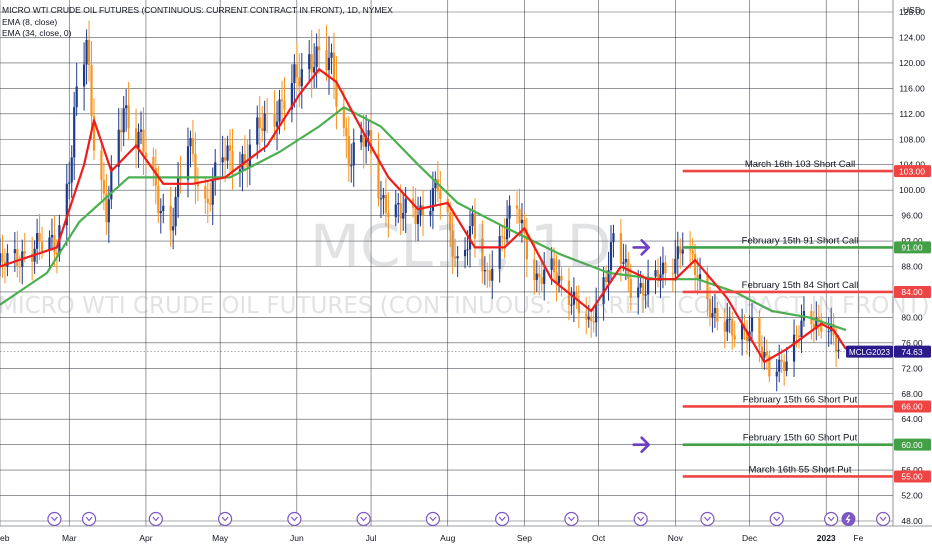 The height and width of the screenshot is (550, 932). Describe the element at coordinates (912, 275) in the screenshot. I see `price-axis-bg` at that location.